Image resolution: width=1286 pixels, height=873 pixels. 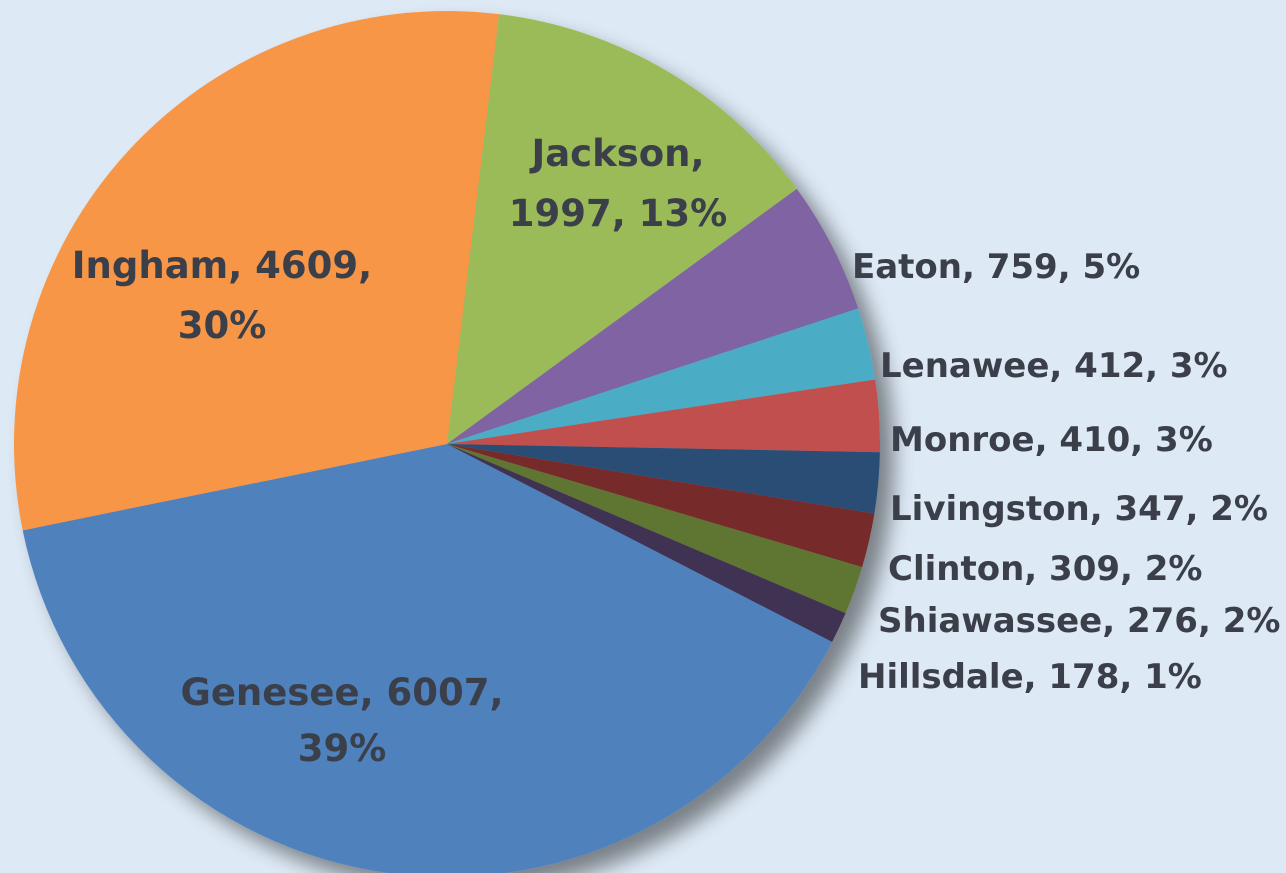 I want to click on pie-slice-jackson, so click(x=622, y=229).